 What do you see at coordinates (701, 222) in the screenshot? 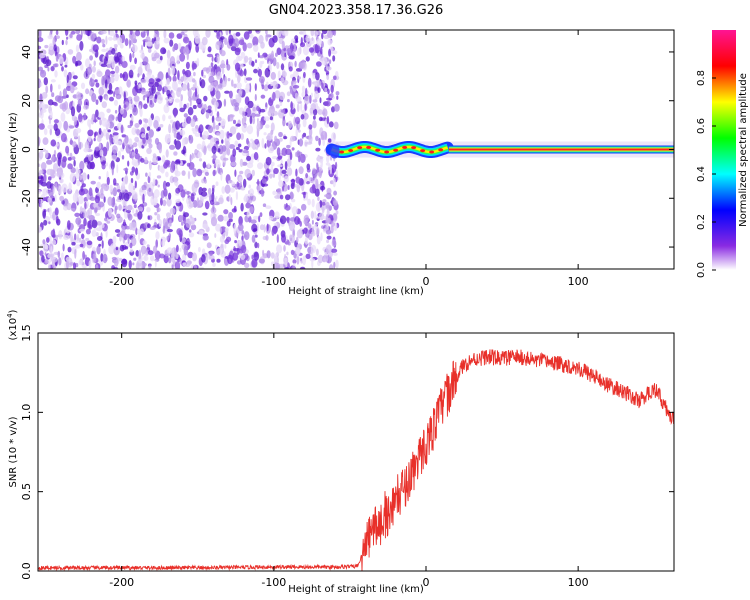
I see `colorbar-tick-label: 0.2` at bounding box center [701, 222].